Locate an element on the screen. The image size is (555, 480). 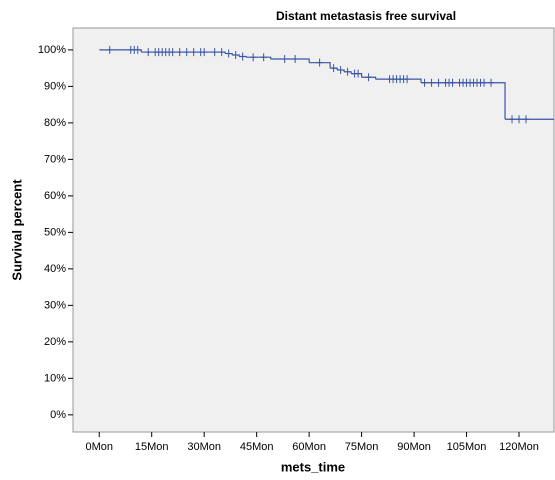
x-tick-label: 0Mon is located at coordinates (99, 447).